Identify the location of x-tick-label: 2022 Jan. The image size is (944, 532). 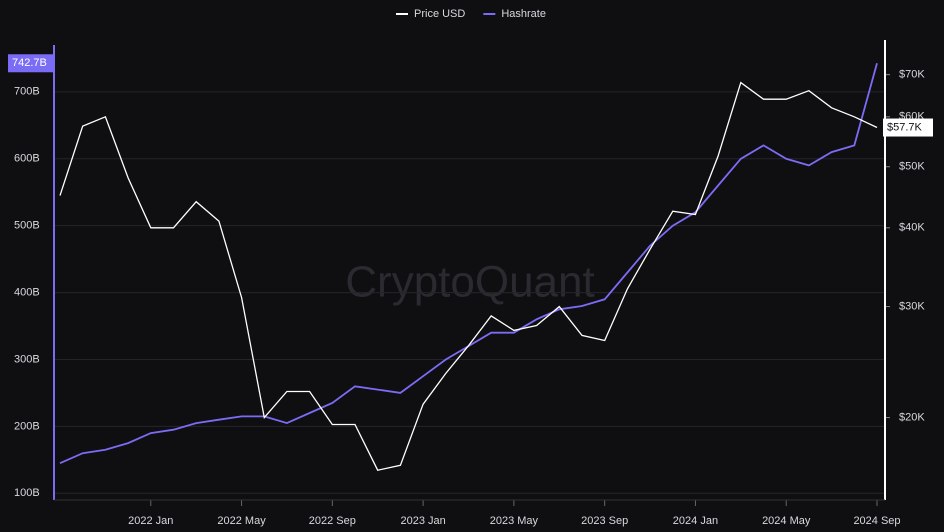
(150, 521).